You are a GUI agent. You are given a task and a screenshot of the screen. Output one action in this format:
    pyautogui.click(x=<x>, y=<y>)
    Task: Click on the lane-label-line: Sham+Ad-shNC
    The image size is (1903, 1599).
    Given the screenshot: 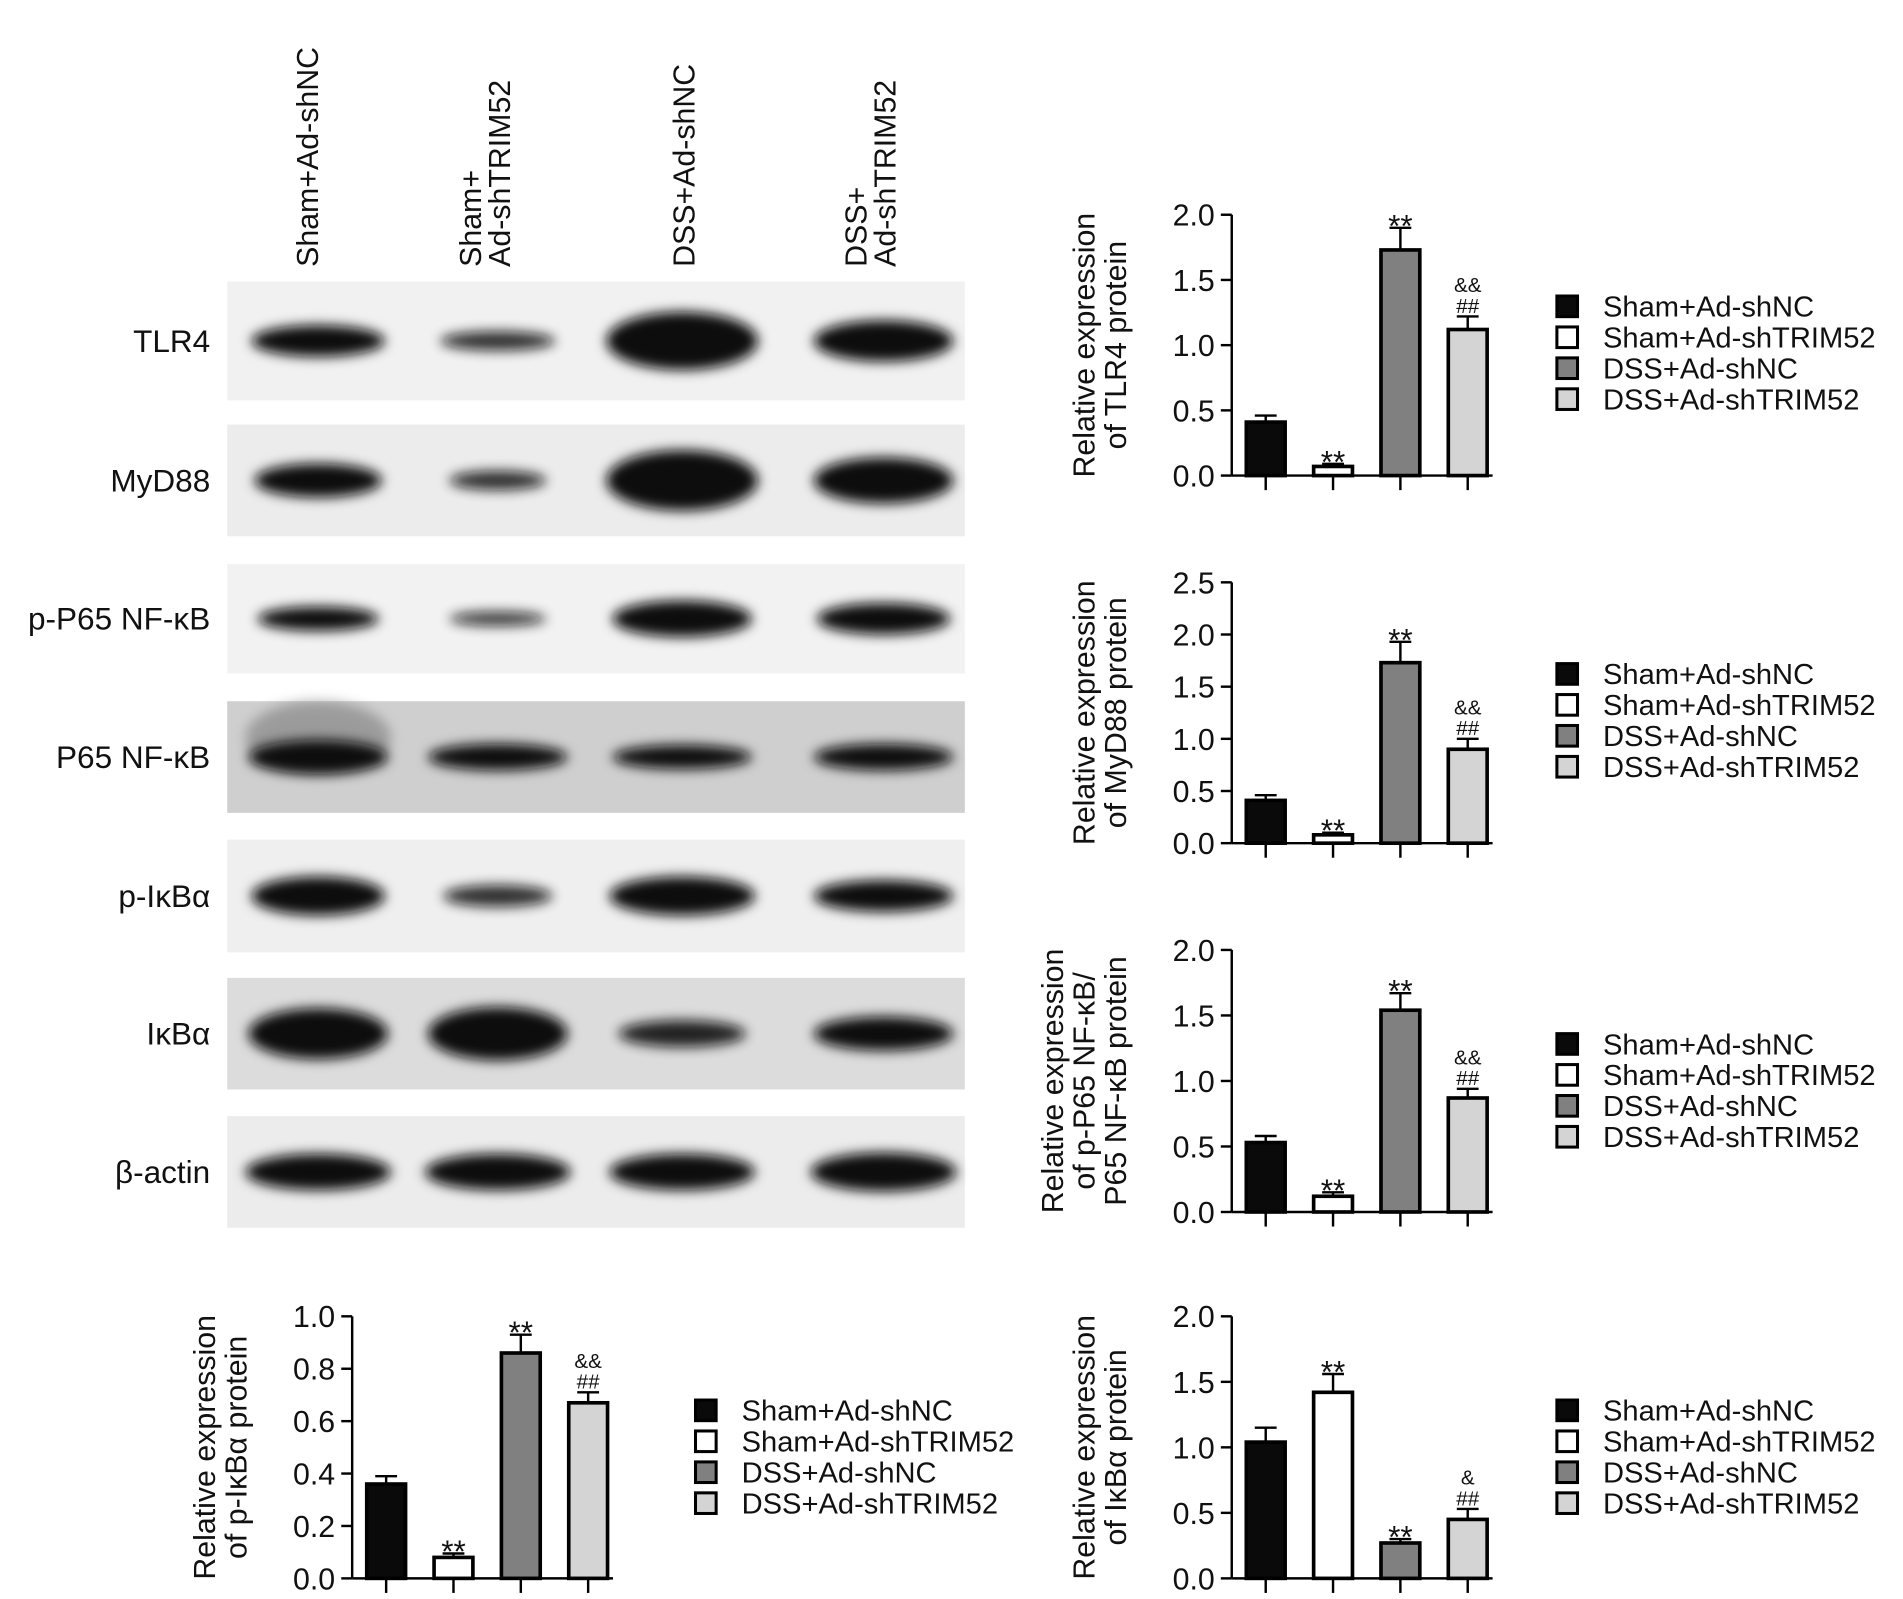 What is the action you would take?
    pyautogui.click(x=308, y=157)
    